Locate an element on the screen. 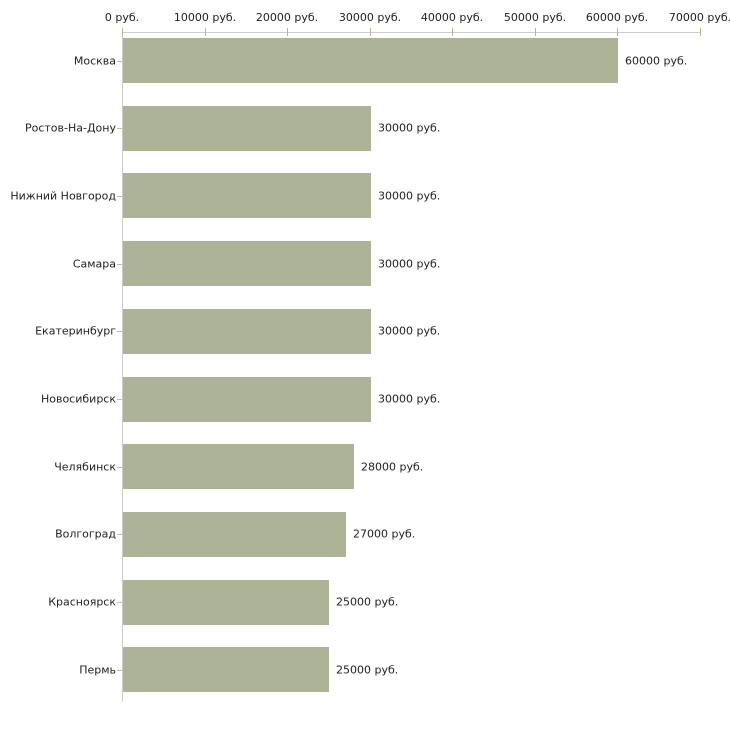 The height and width of the screenshot is (730, 730). category-label: Екатеринбург is located at coordinates (75, 331).